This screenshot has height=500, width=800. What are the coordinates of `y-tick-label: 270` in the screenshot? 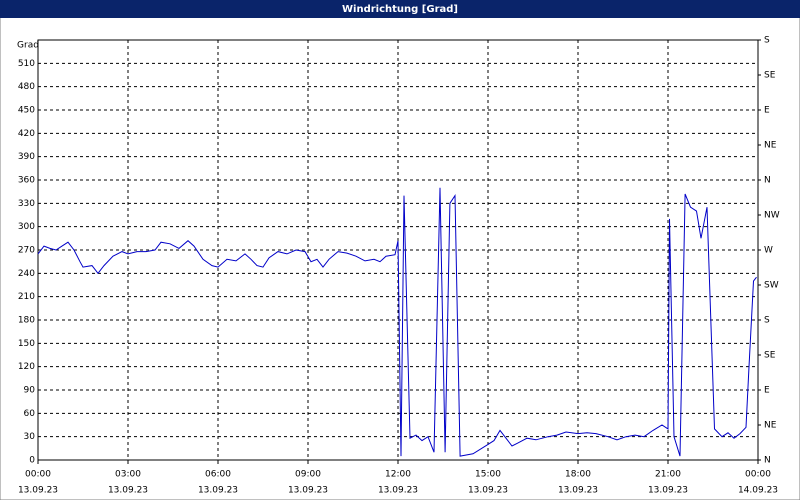 It's located at (26, 251).